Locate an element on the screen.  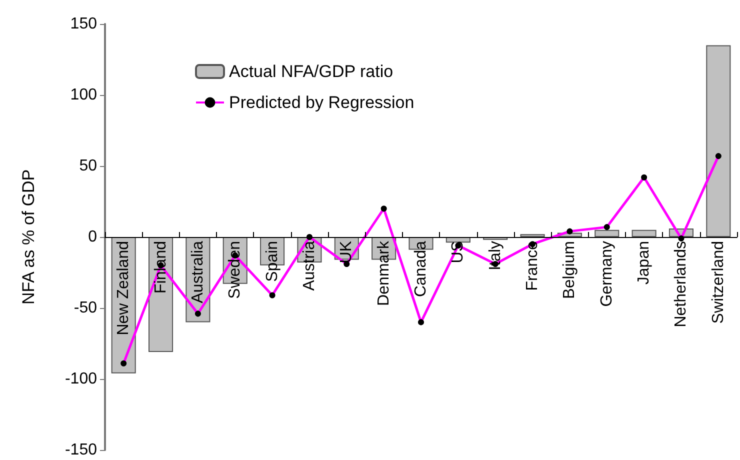
y-tick-label: -100 is located at coordinates (81, 379).